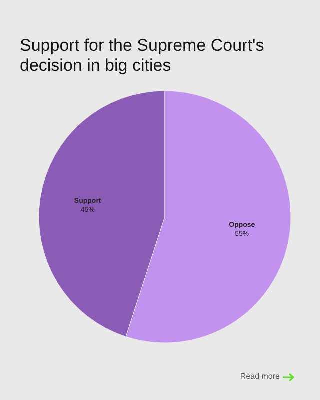 The width and height of the screenshot is (320, 400). Describe the element at coordinates (143, 56) in the screenshot. I see `chart-title: Support for the Supreme Court's decision in big cities` at that location.